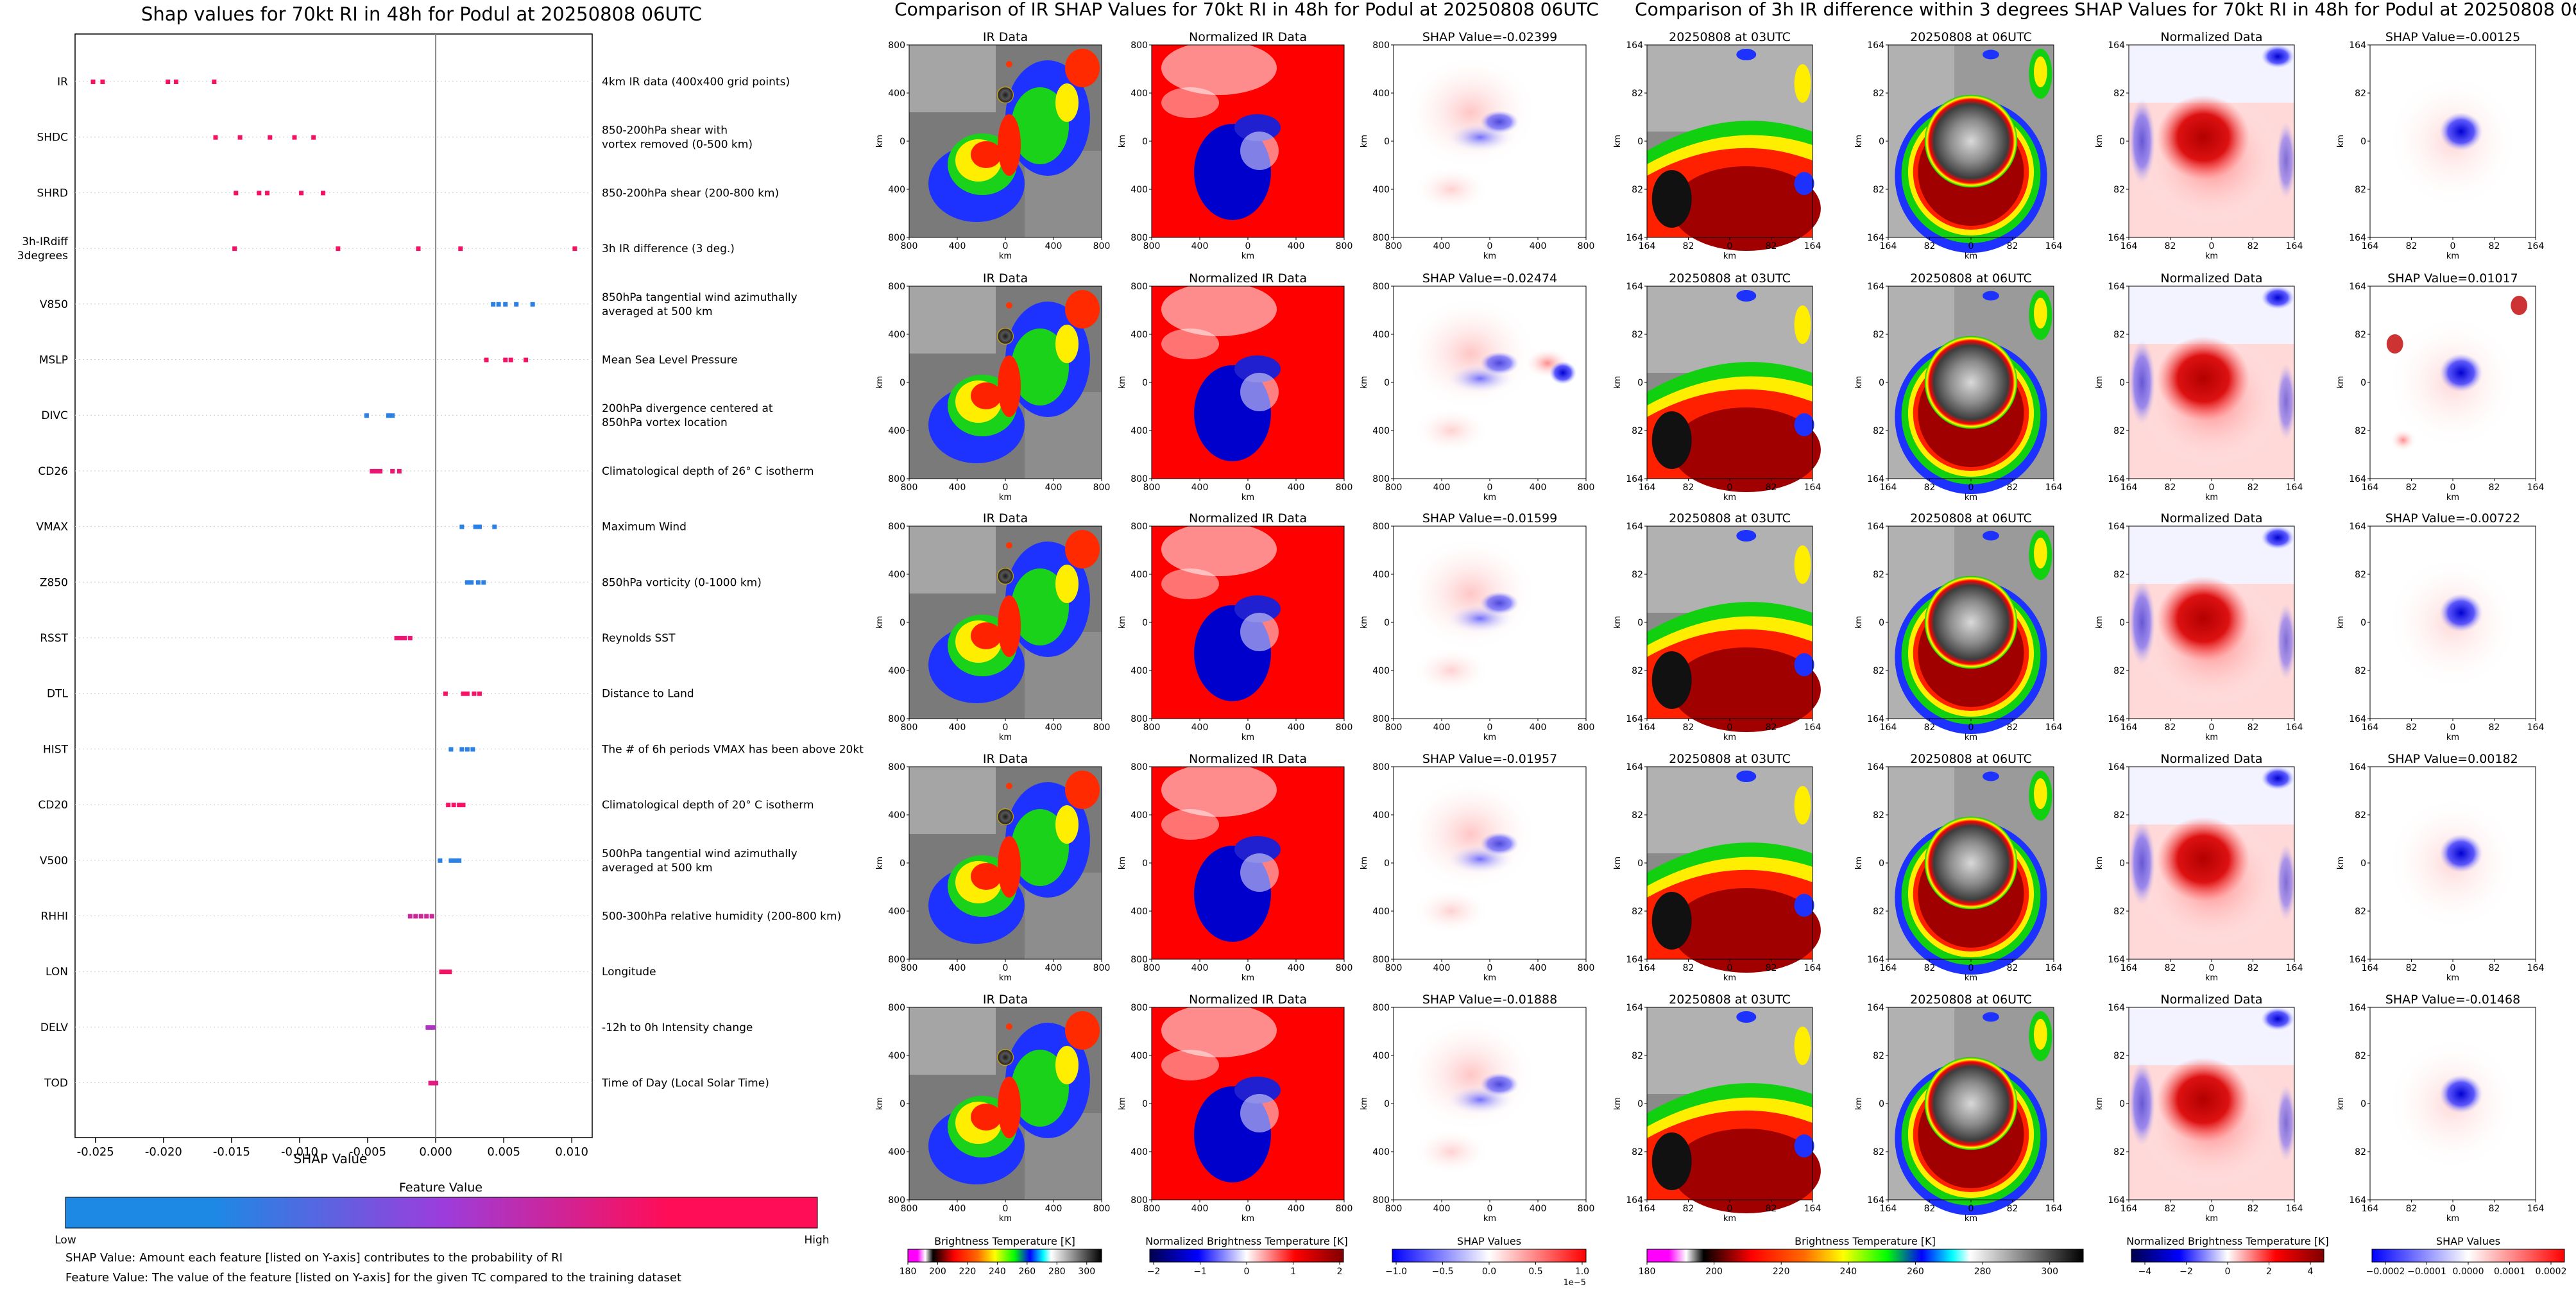 The height and width of the screenshot is (1289, 2576). I want to click on subplot-title: Normalized Data, so click(2211, 518).